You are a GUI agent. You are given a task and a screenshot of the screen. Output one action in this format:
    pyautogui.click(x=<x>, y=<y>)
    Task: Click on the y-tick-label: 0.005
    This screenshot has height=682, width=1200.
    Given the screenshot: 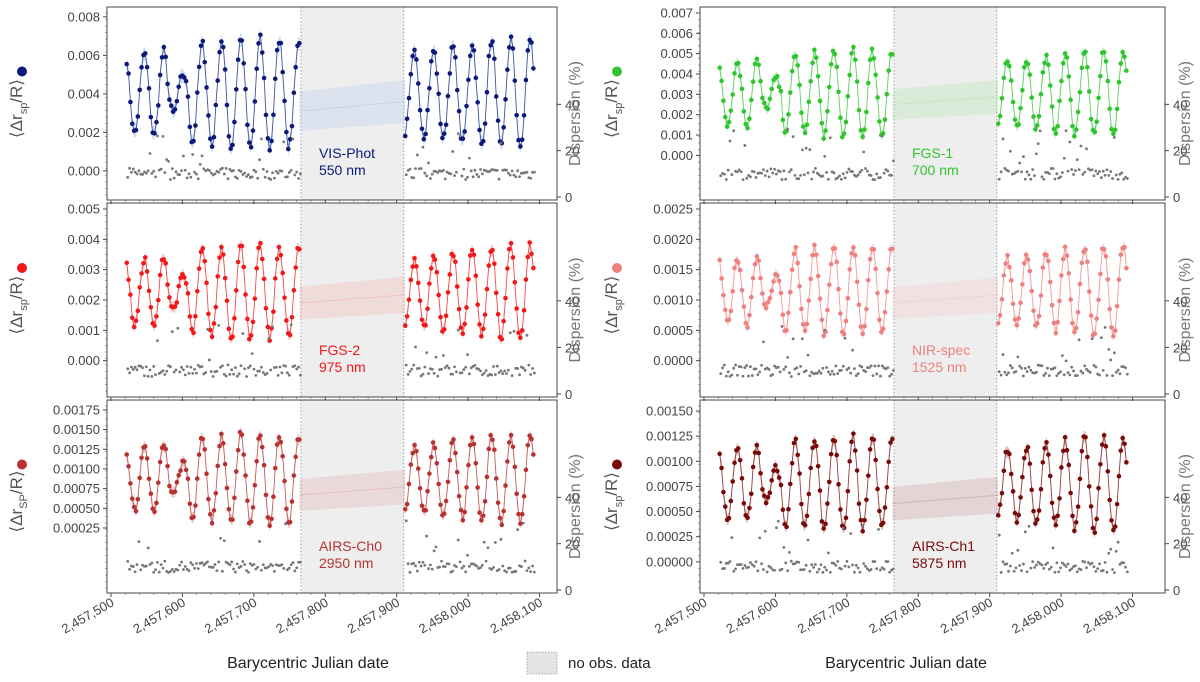 What is the action you would take?
    pyautogui.click(x=83, y=209)
    